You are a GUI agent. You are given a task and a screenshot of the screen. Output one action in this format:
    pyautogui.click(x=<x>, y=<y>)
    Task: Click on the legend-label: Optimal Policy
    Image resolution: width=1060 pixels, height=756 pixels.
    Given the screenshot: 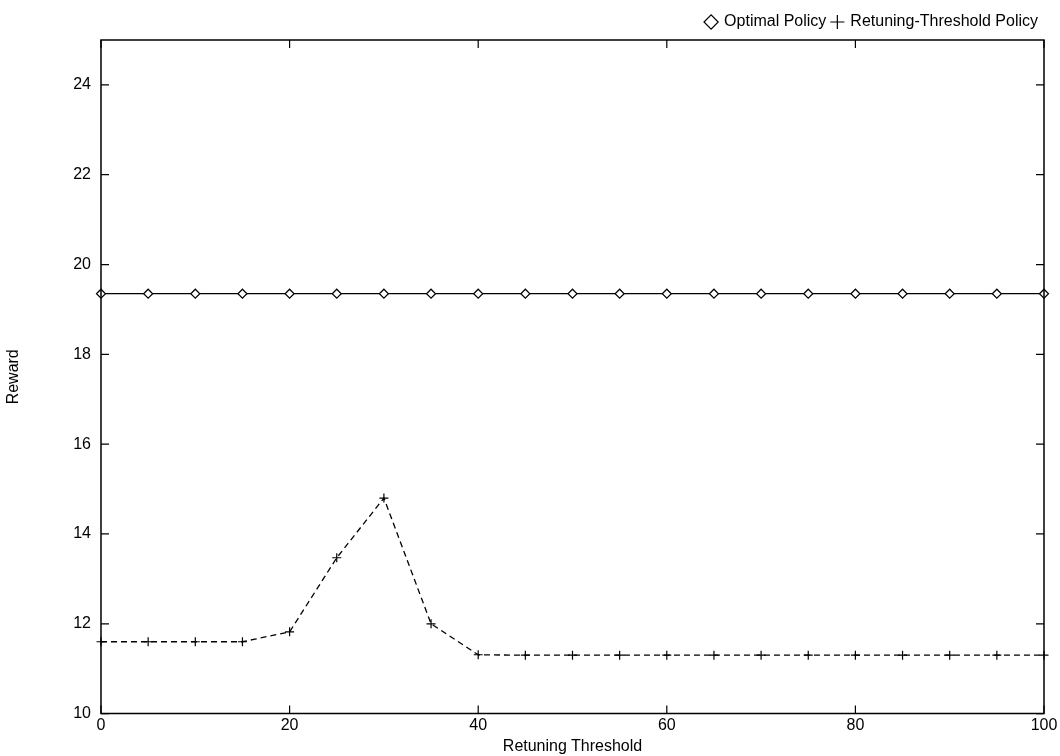 What is the action you would take?
    pyautogui.click(x=775, y=21)
    